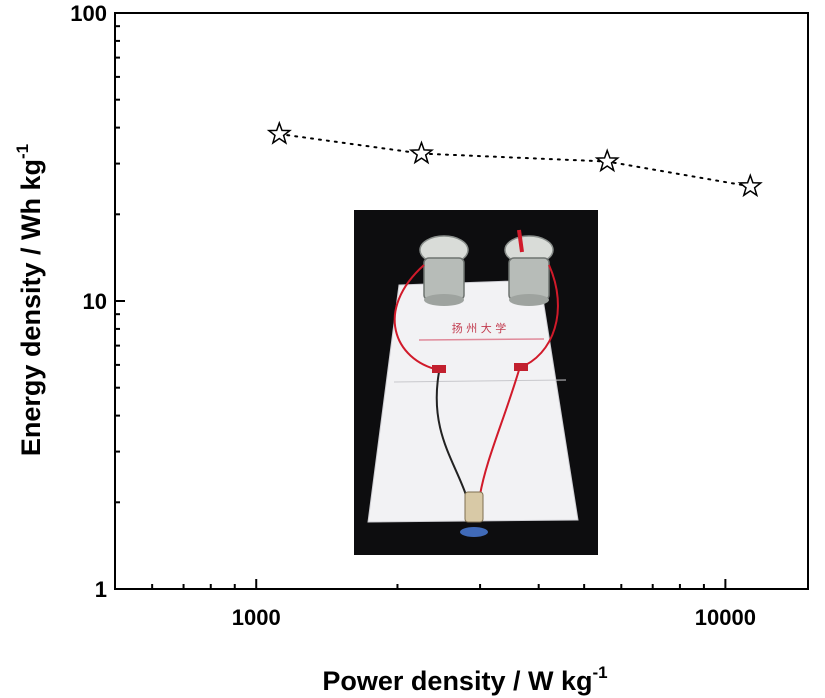 This screenshot has width=825, height=698. What do you see at coordinates (31, 307) in the screenshot?
I see `y-axis-title-text: Energy density / Wh kg` at bounding box center [31, 307].